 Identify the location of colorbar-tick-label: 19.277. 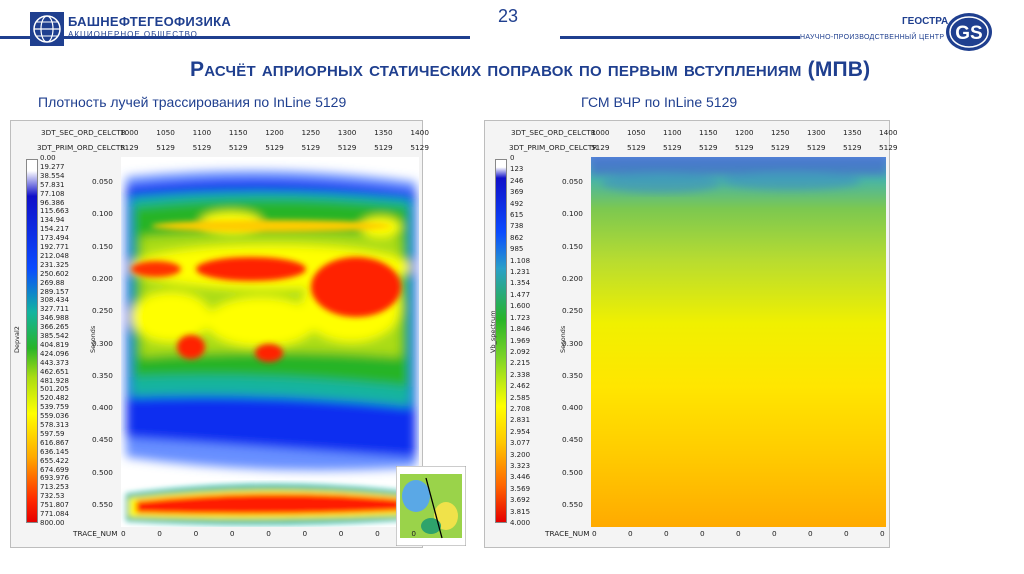
(52, 166).